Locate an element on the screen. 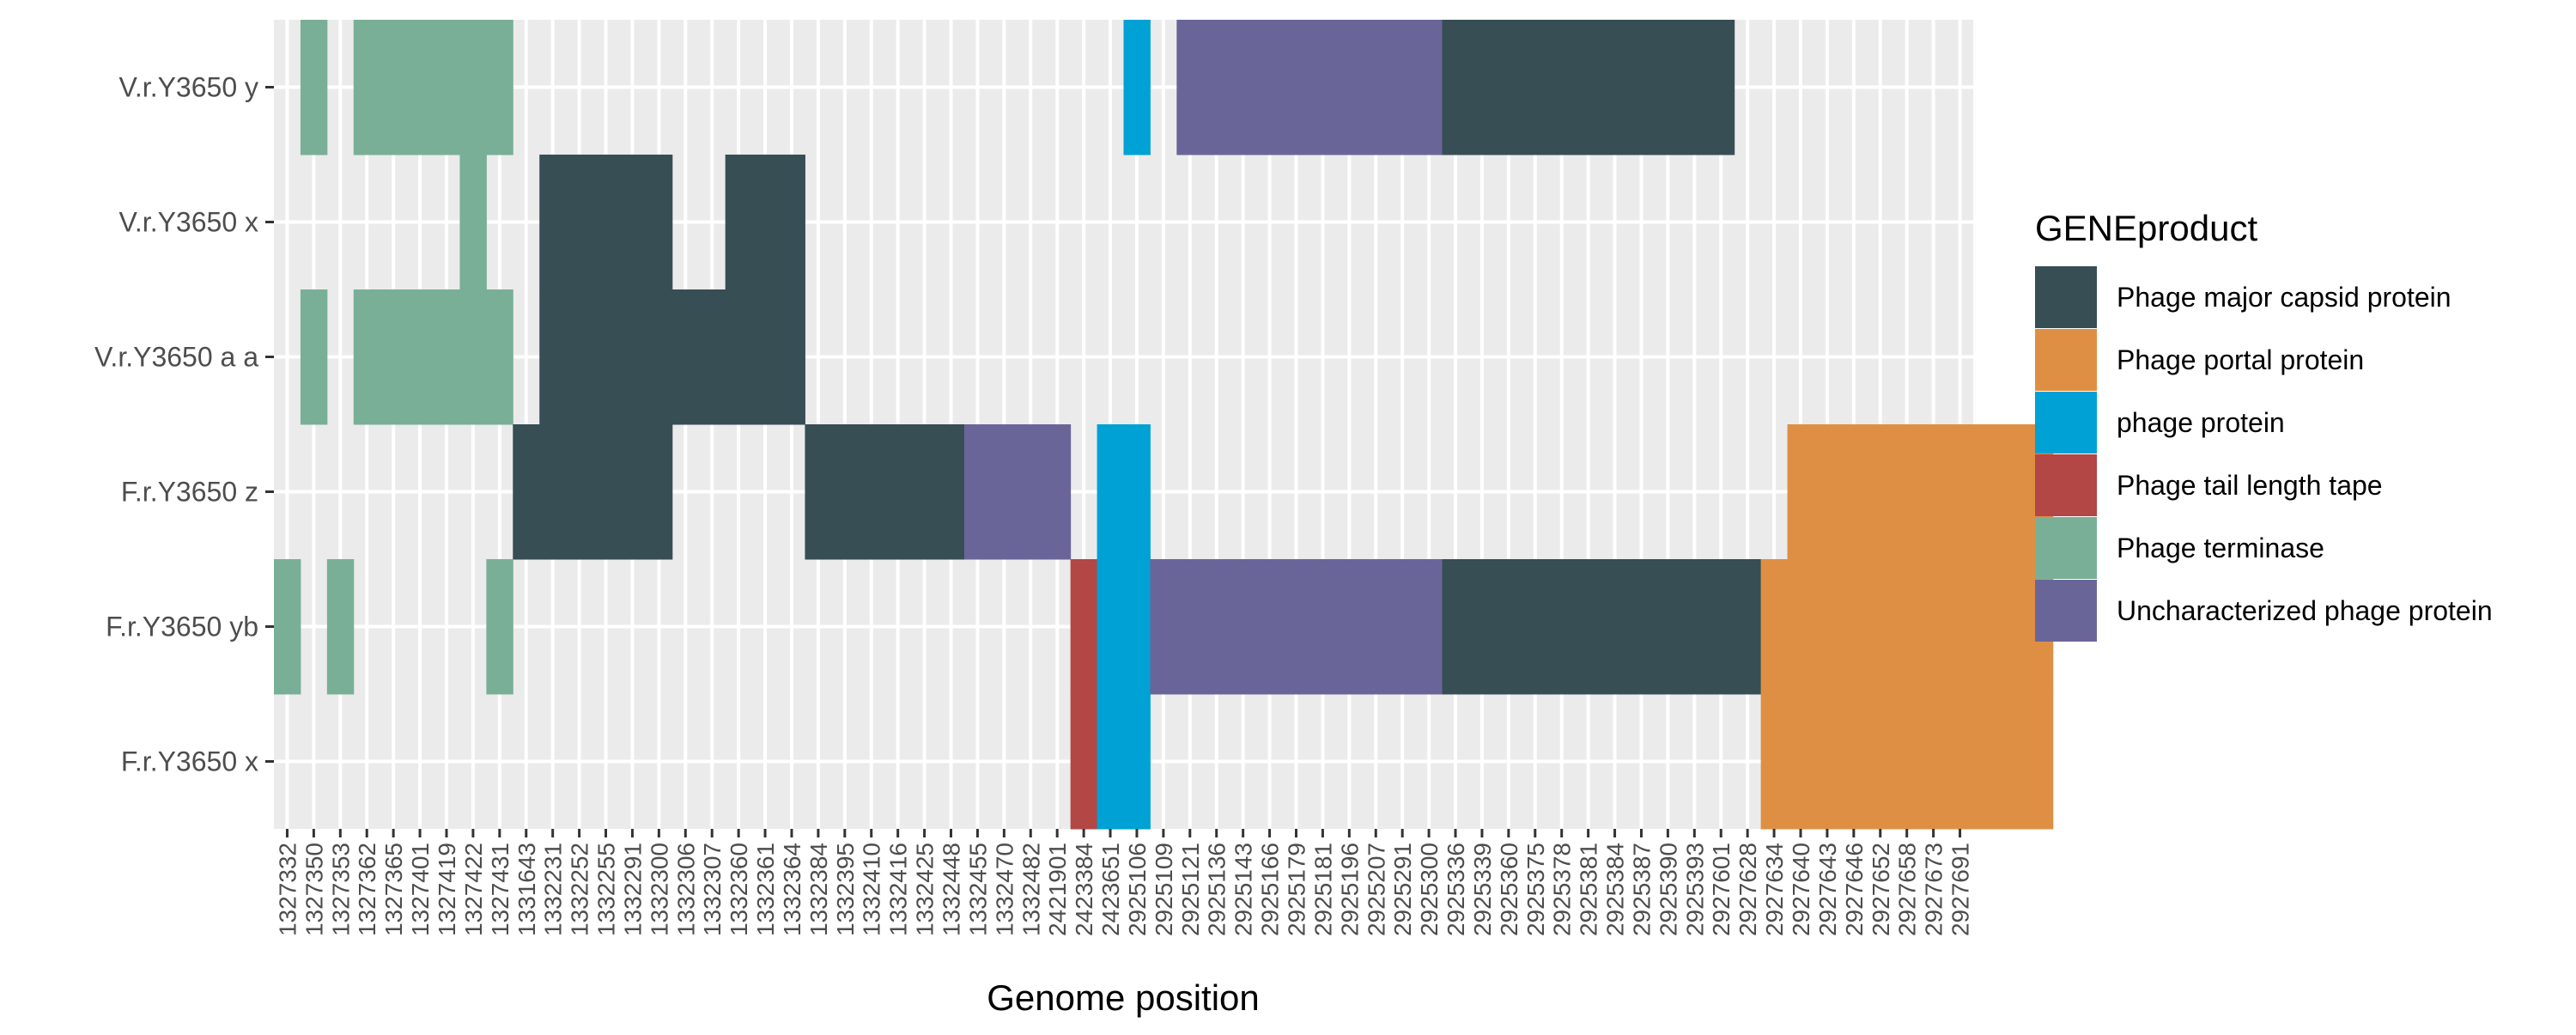 This screenshot has height=1035, width=2576. x-tick-label: 2925390 is located at coordinates (1668, 890).